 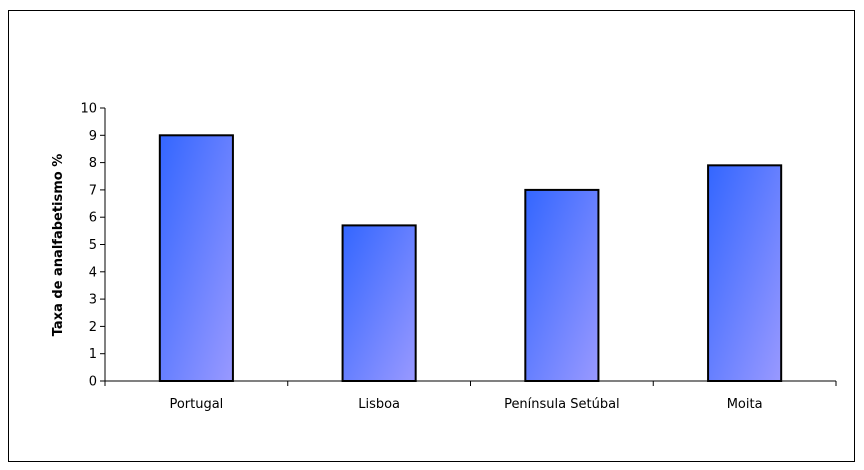 I want to click on x-category-label: Portugal, so click(x=196, y=404).